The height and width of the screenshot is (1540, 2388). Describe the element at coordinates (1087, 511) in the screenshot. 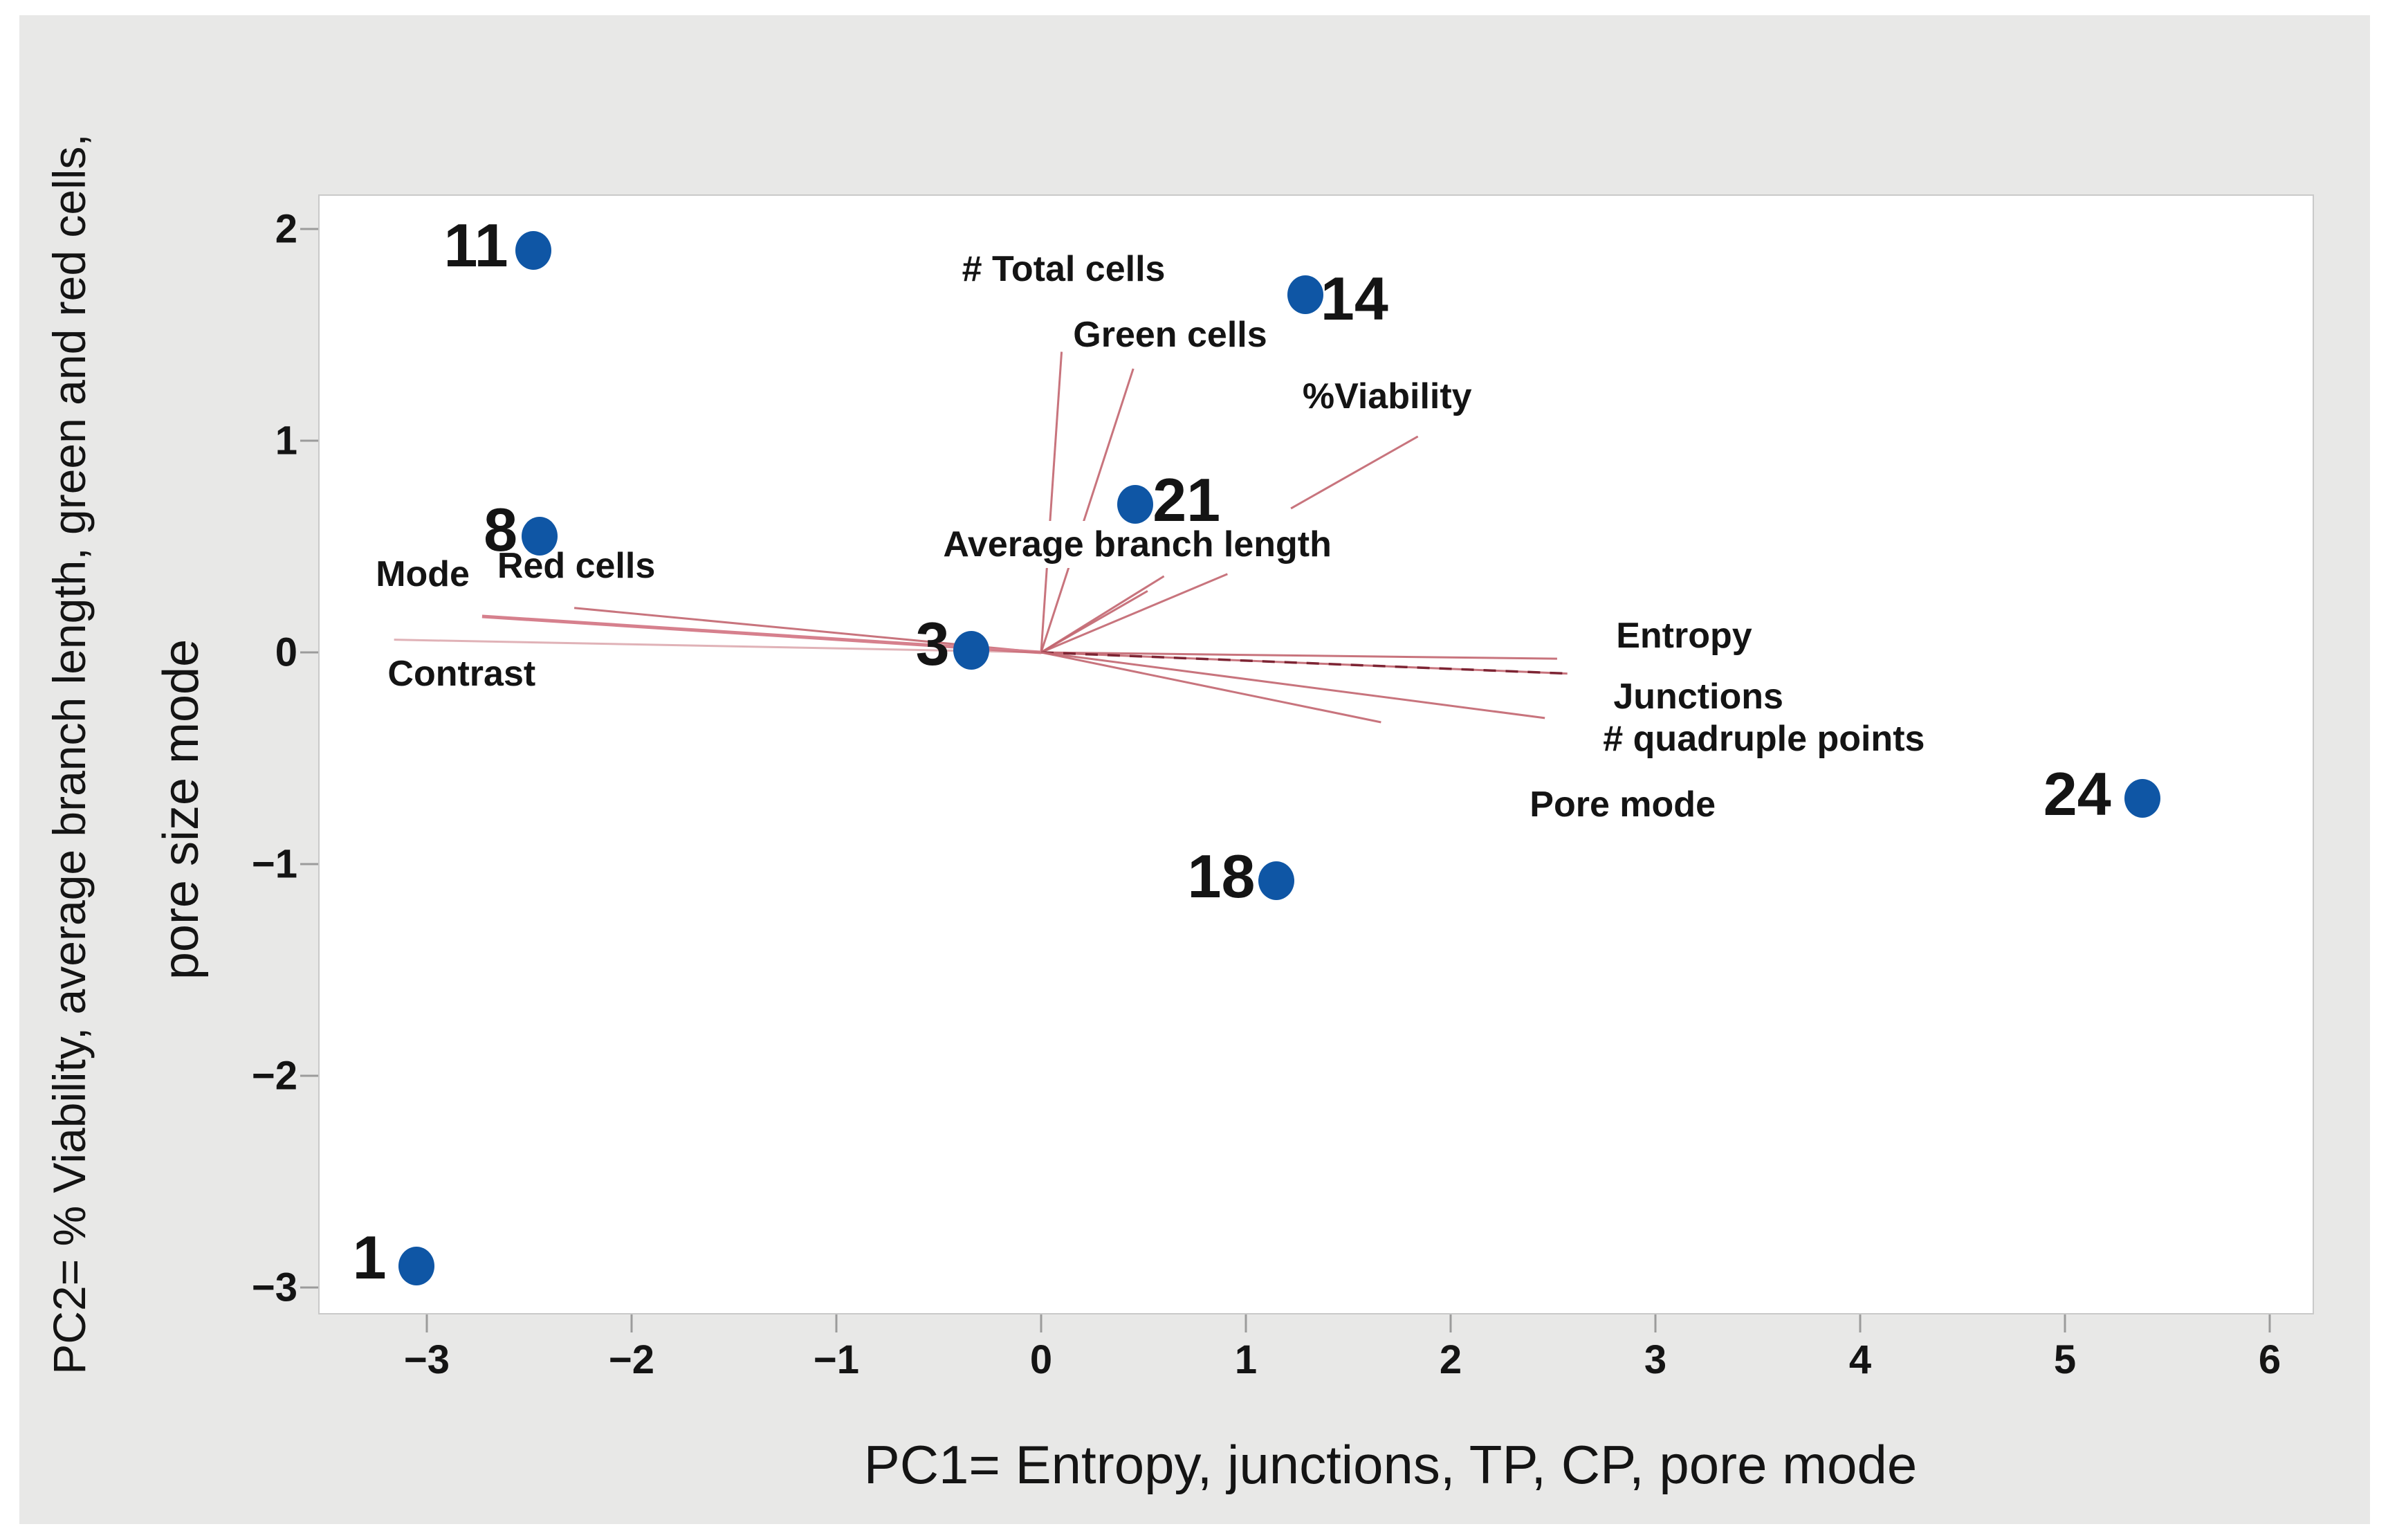

I see `vector-line-green-cells` at that location.